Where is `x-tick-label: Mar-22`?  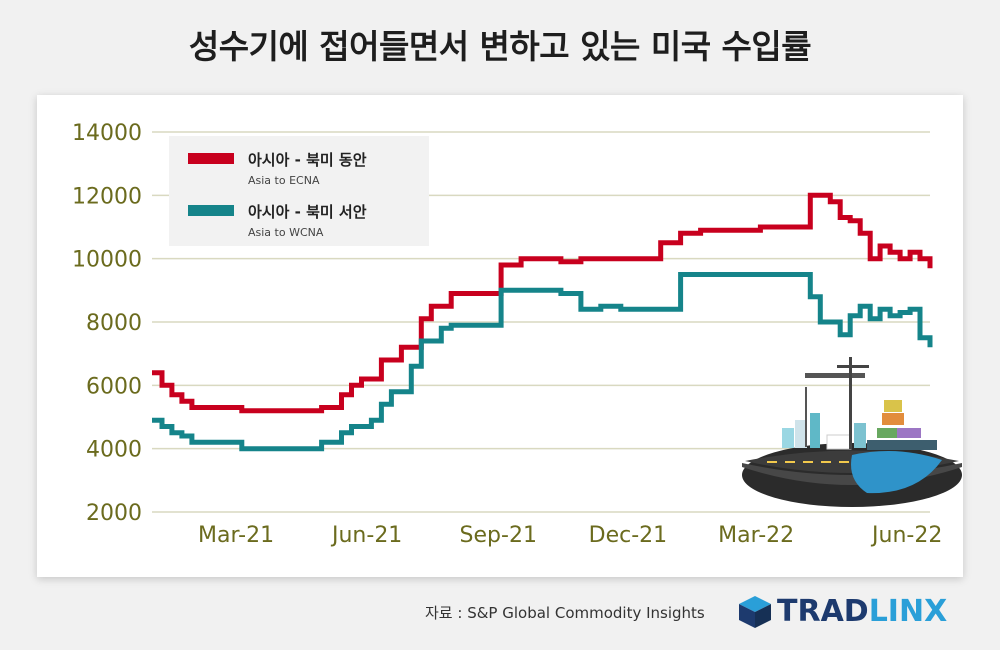 x-tick-label: Mar-22 is located at coordinates (756, 535).